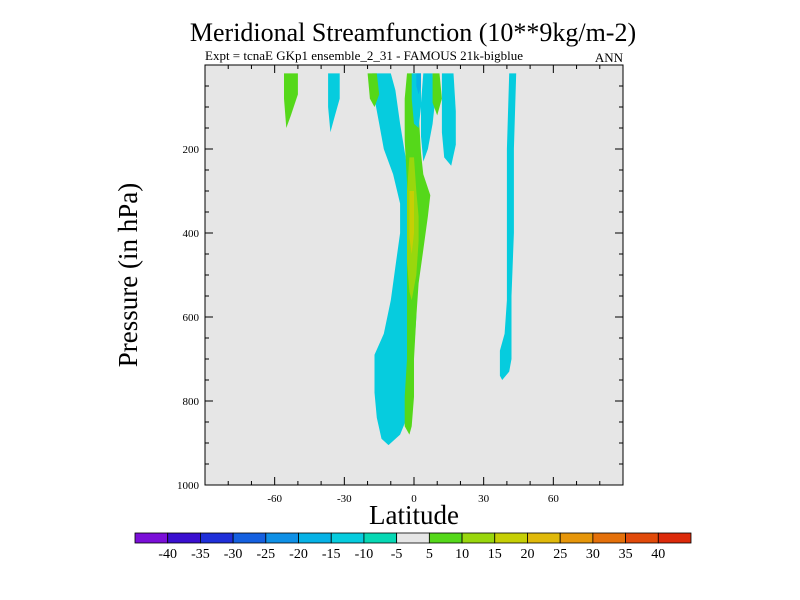 The width and height of the screenshot is (800, 600). Describe the element at coordinates (191, 318) in the screenshot. I see `y-tick-label: 600` at that location.